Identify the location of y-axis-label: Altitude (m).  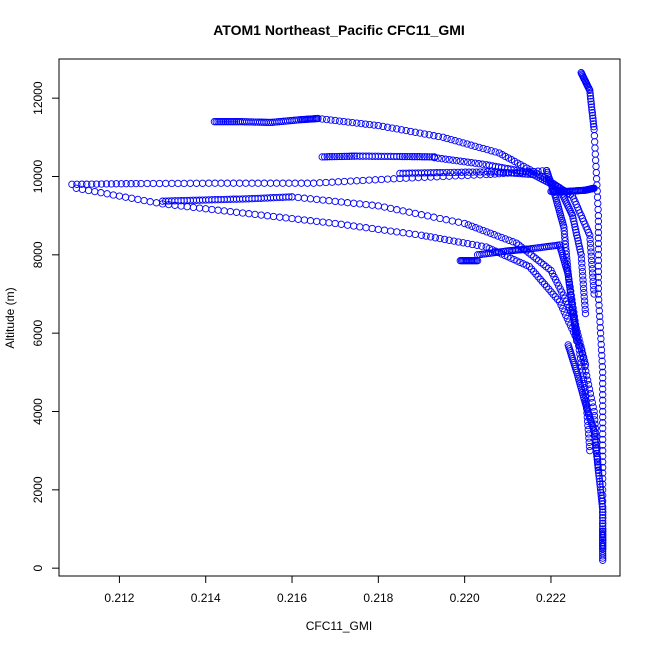
(10, 317).